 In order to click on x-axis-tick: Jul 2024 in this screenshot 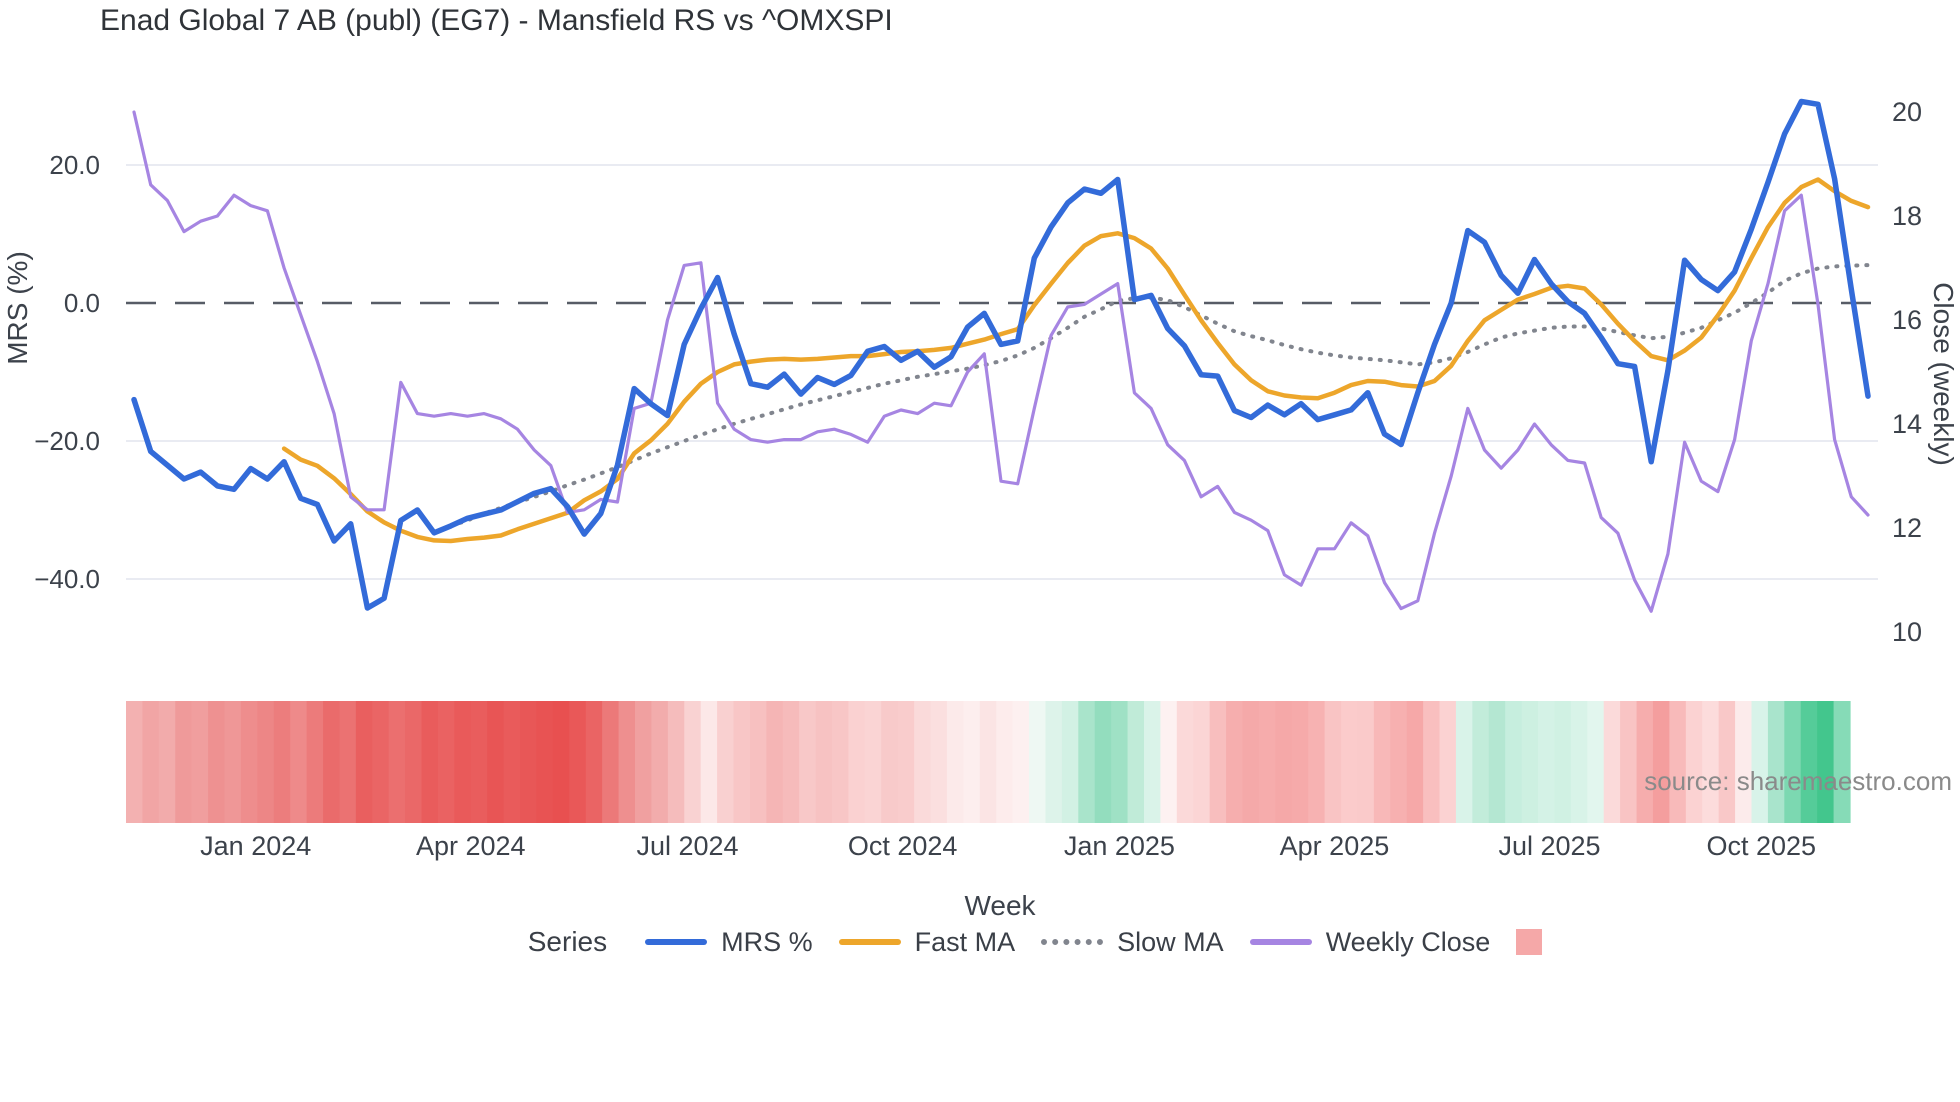, I will do `click(687, 846)`.